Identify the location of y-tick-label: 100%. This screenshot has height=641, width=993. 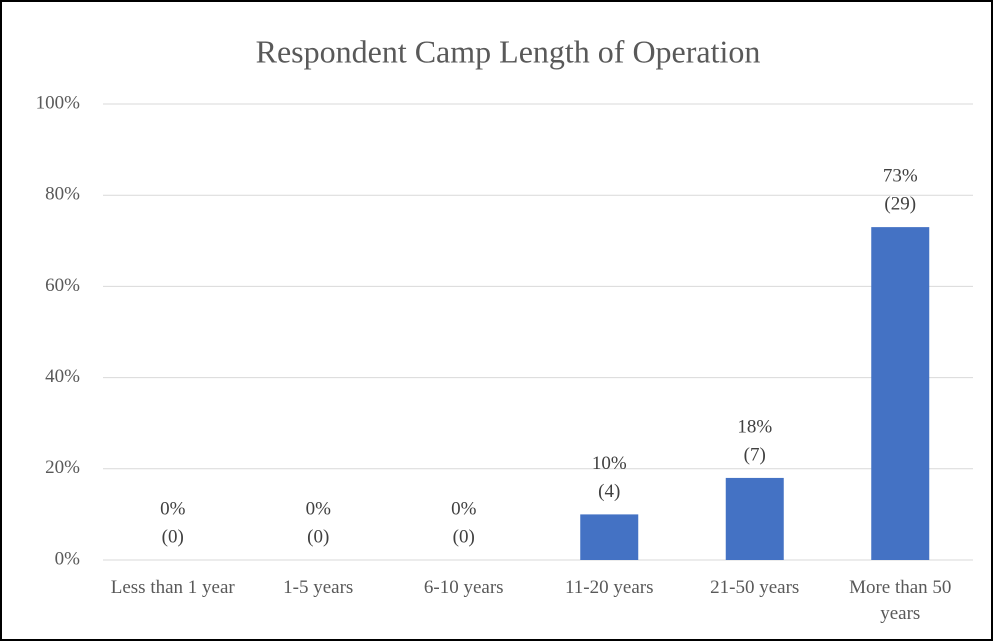
(58, 102).